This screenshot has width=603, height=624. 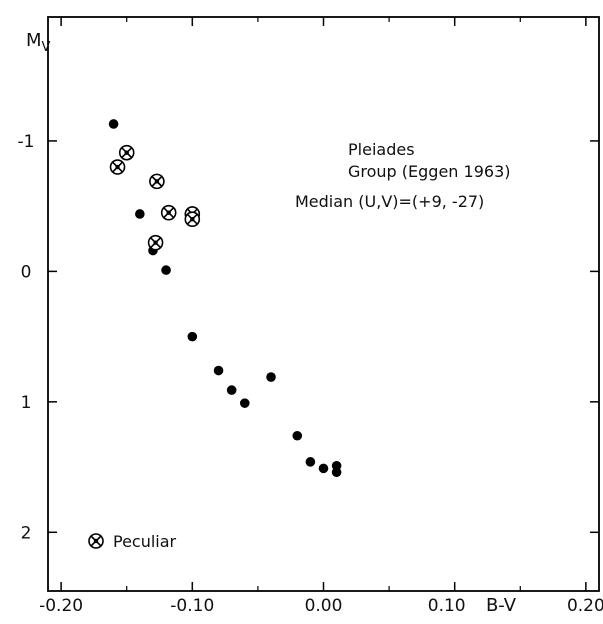 What do you see at coordinates (324, 606) in the screenshot?
I see `x-tick-label: 0.00` at bounding box center [324, 606].